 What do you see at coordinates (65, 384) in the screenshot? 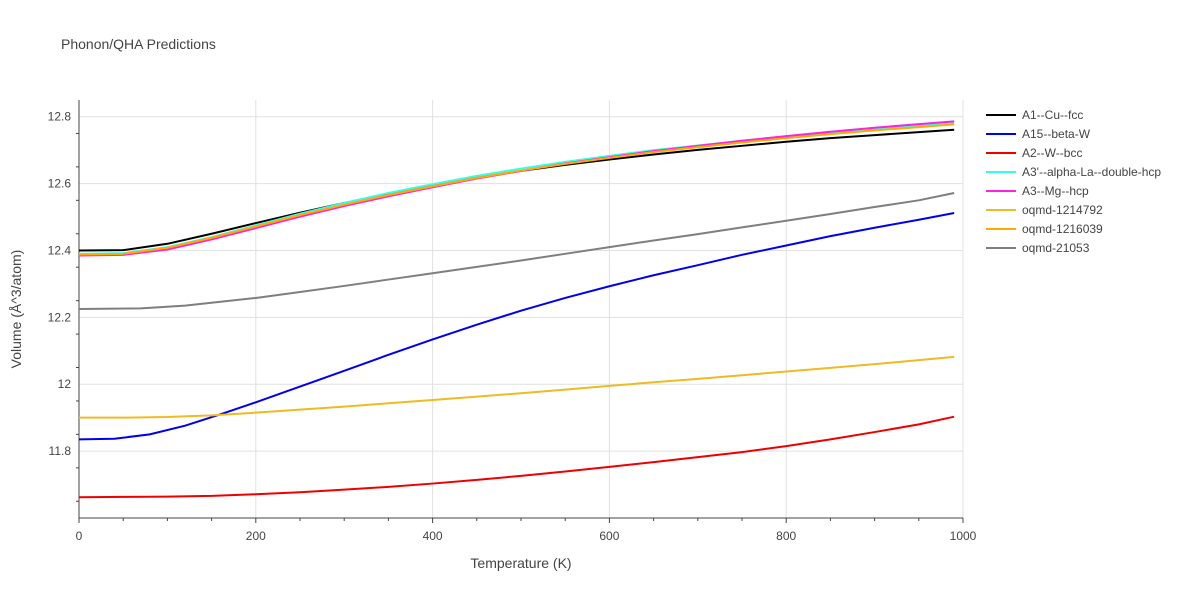
I see `y-tick-label: 12` at bounding box center [65, 384].